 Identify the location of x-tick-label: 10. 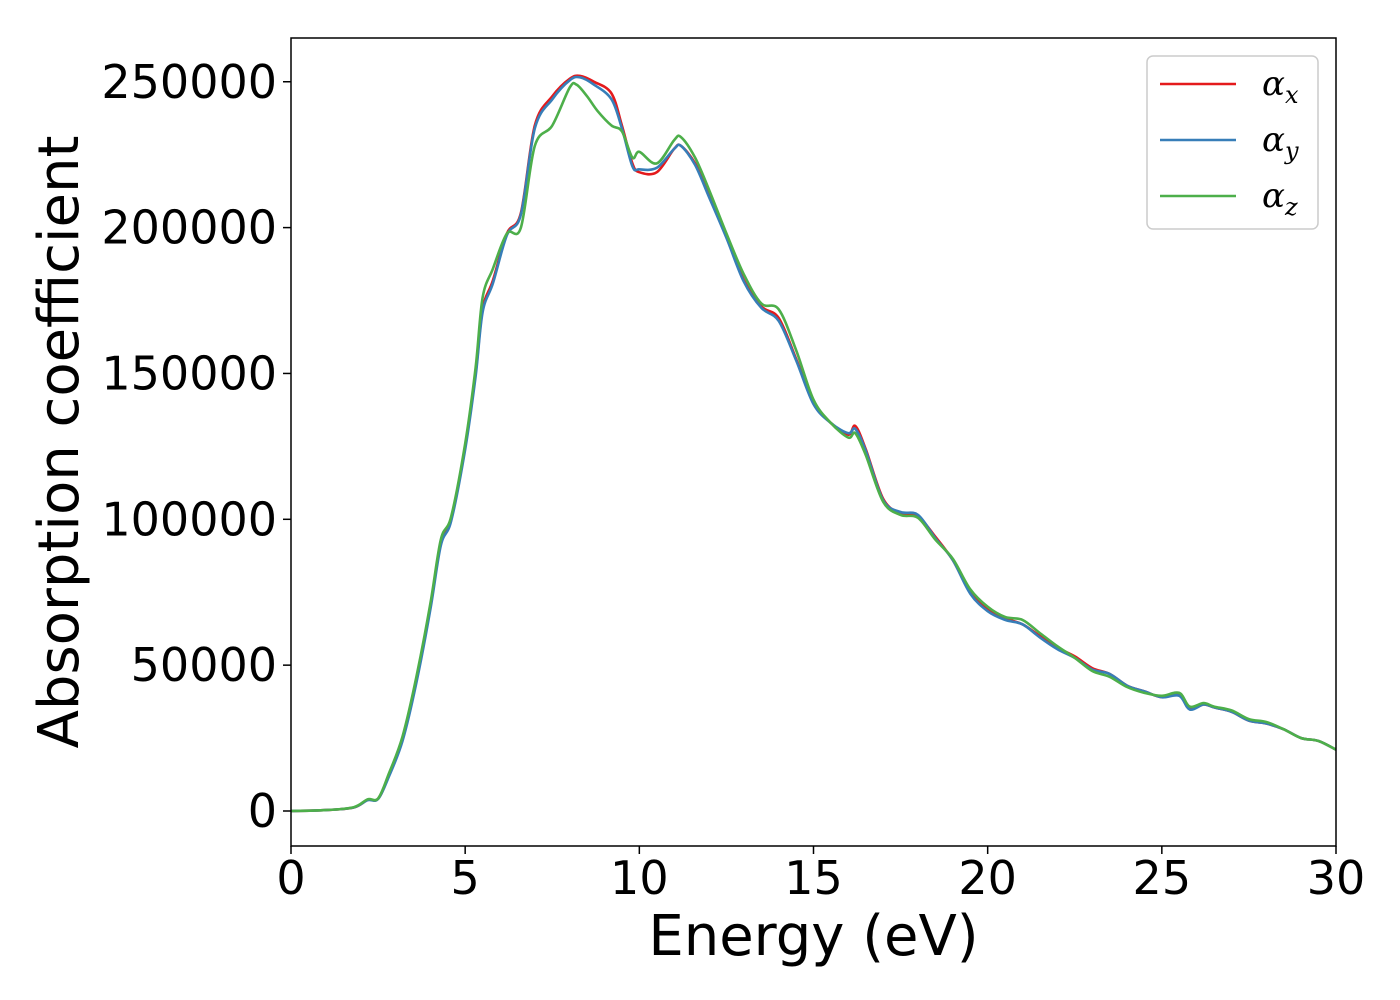
(639, 878).